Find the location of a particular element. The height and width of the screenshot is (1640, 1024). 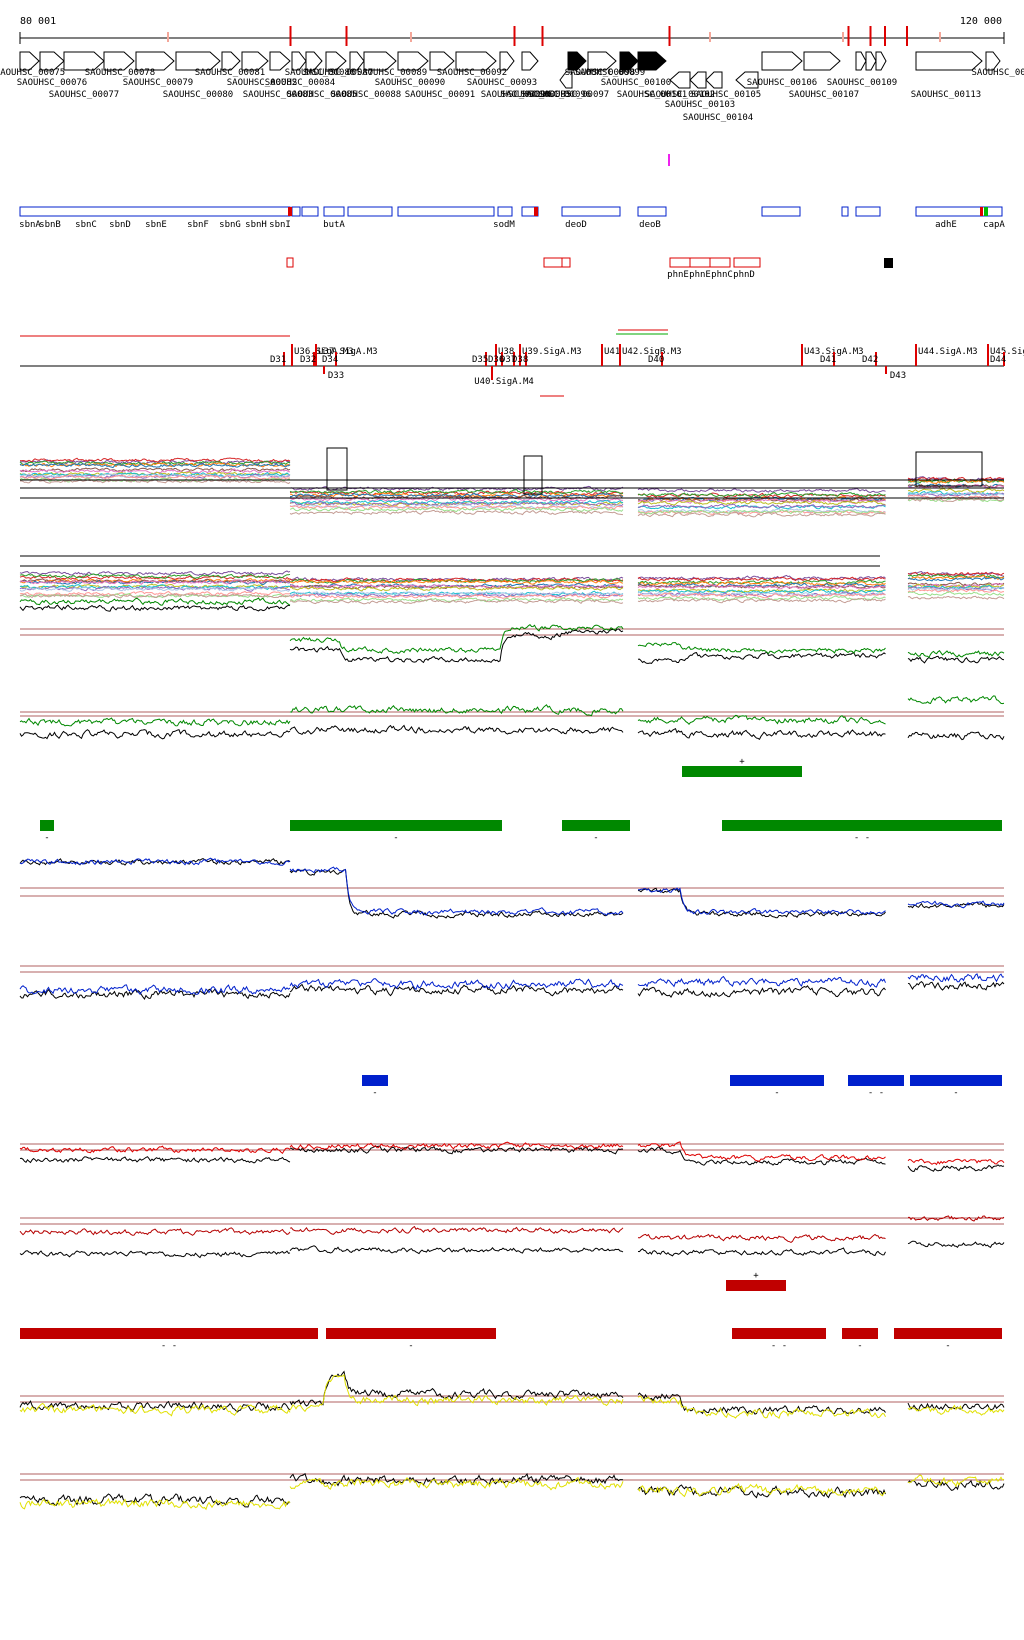

gene-locus-label: SAOUHSC_00079 is located at coordinates (158, 83).